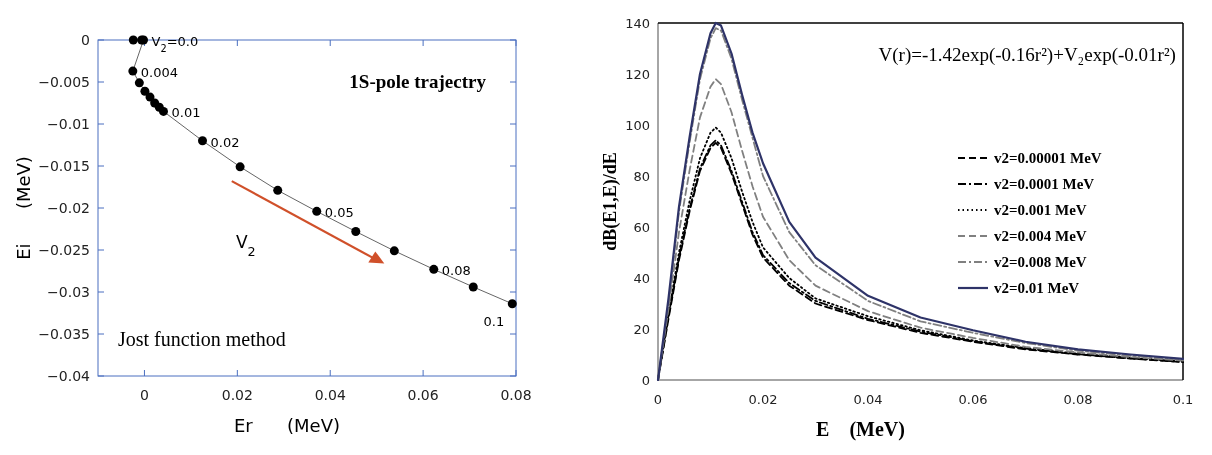  What do you see at coordinates (418, 81) in the screenshot?
I see `text: 1S-pole trajectry` at bounding box center [418, 81].